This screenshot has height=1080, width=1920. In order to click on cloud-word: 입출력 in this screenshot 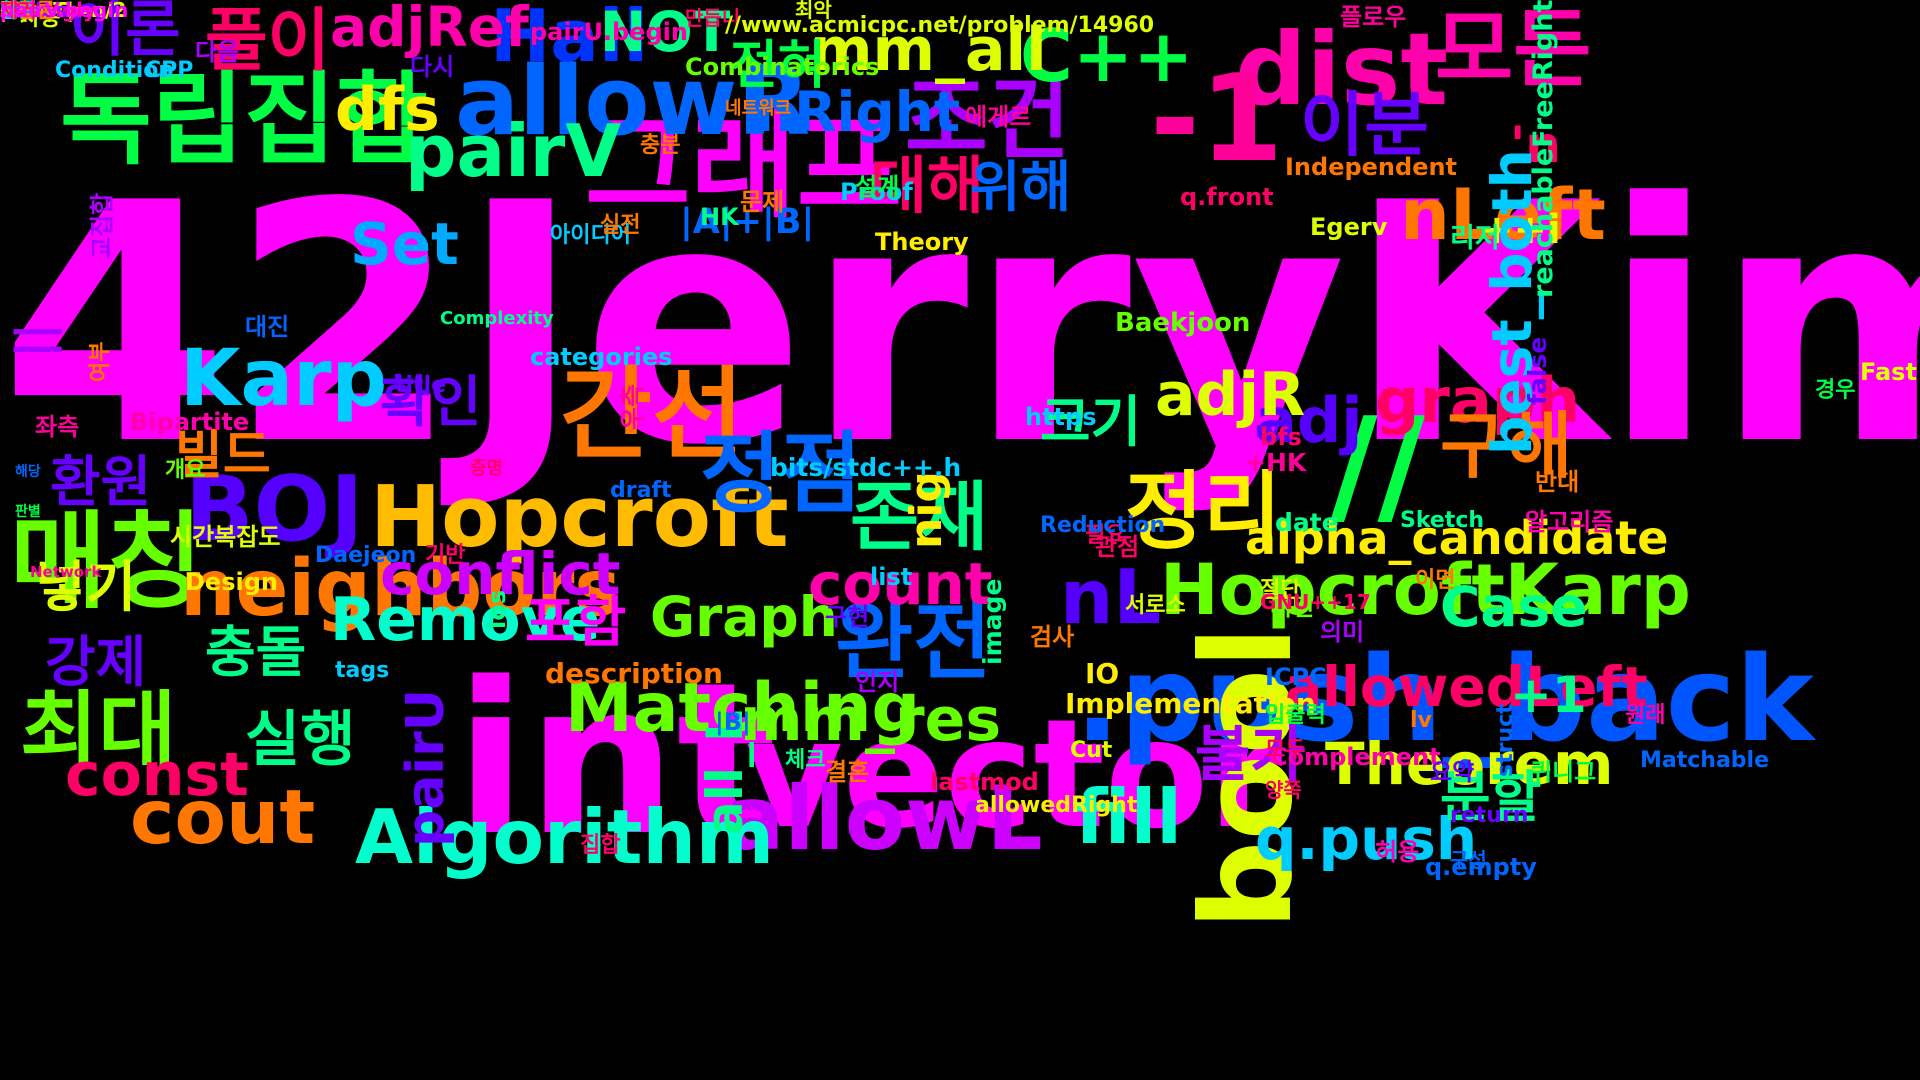, I will do `click(1295, 715)`.